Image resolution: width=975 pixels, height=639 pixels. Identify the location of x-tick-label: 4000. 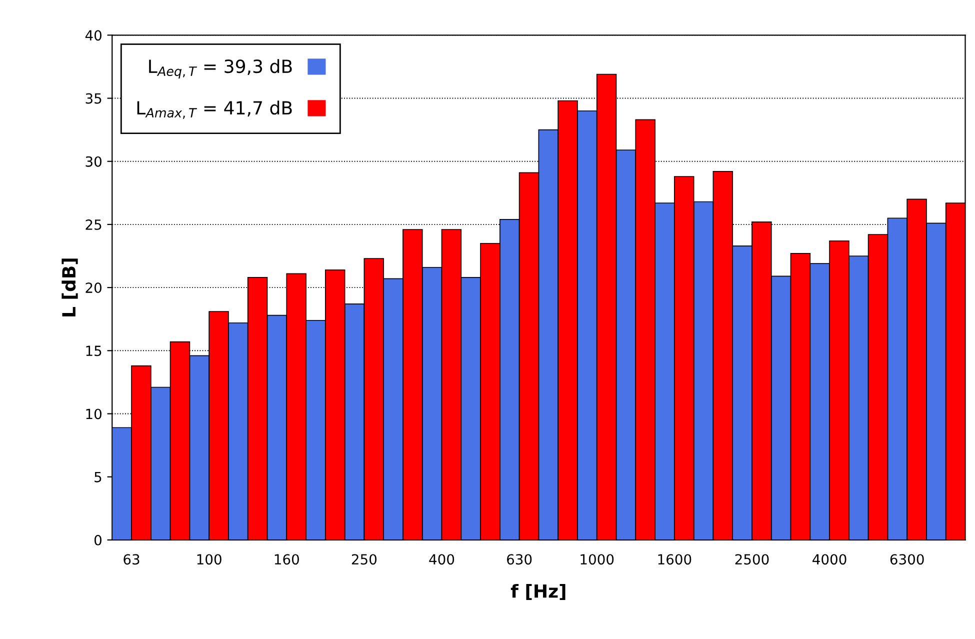
(829, 559).